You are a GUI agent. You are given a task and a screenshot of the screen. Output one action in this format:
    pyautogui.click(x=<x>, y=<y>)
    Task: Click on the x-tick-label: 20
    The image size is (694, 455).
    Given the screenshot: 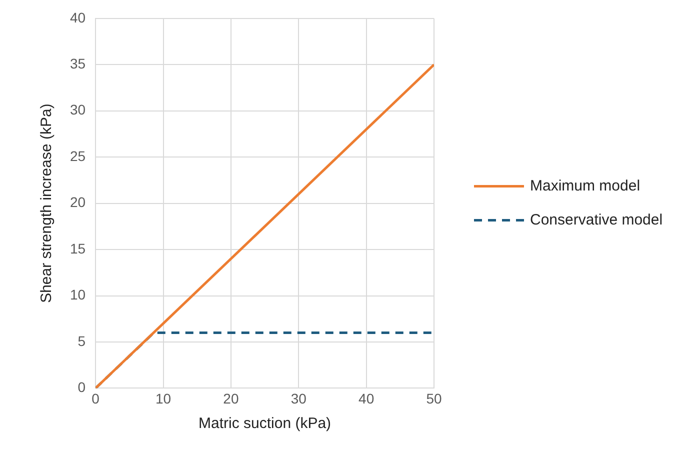 What is the action you would take?
    pyautogui.click(x=231, y=398)
    